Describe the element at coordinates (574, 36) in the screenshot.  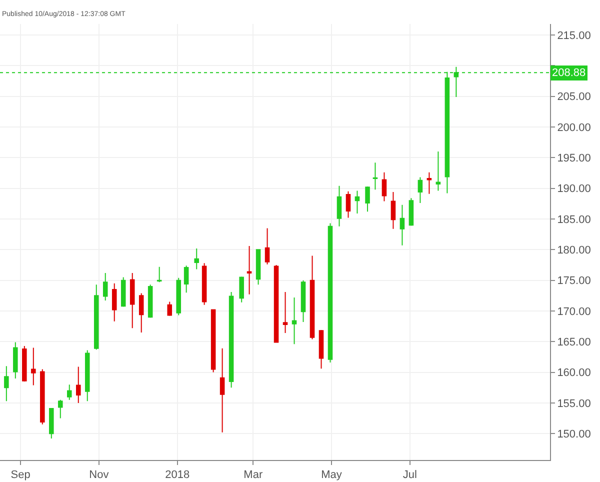
I see `y-tick-label: 215.00` at that location.